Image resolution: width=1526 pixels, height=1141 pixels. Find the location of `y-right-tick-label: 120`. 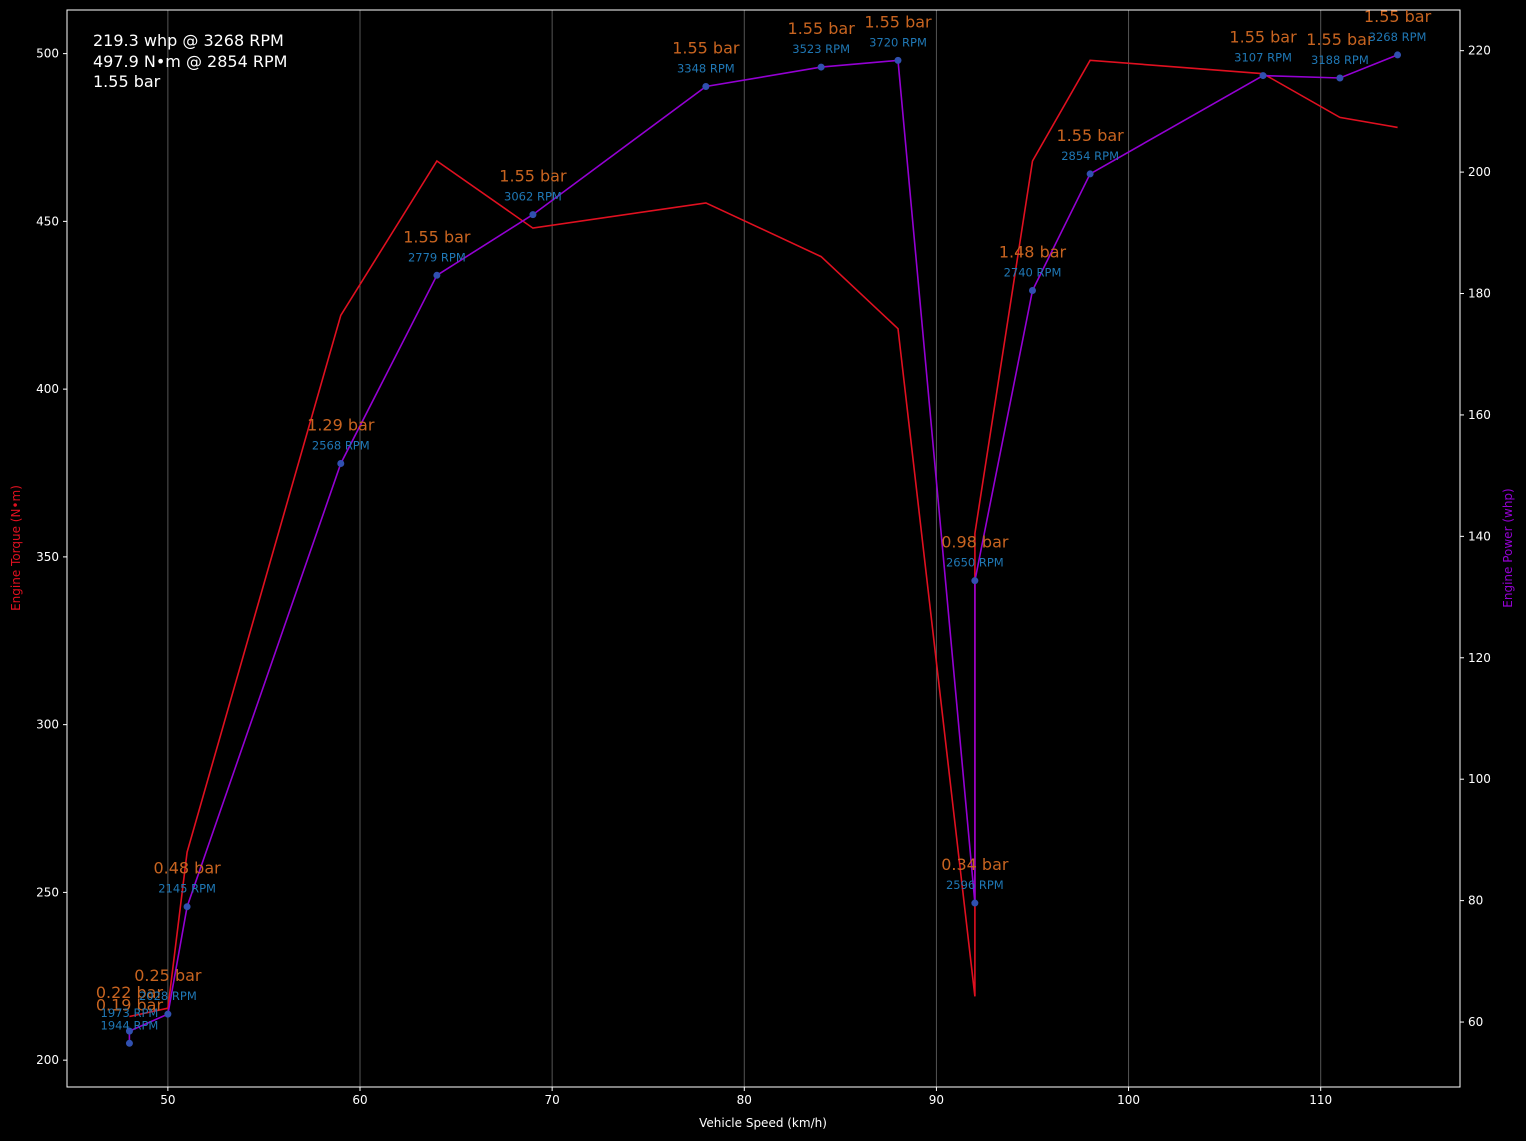

y-right-tick-label: 120 is located at coordinates (1479, 658).